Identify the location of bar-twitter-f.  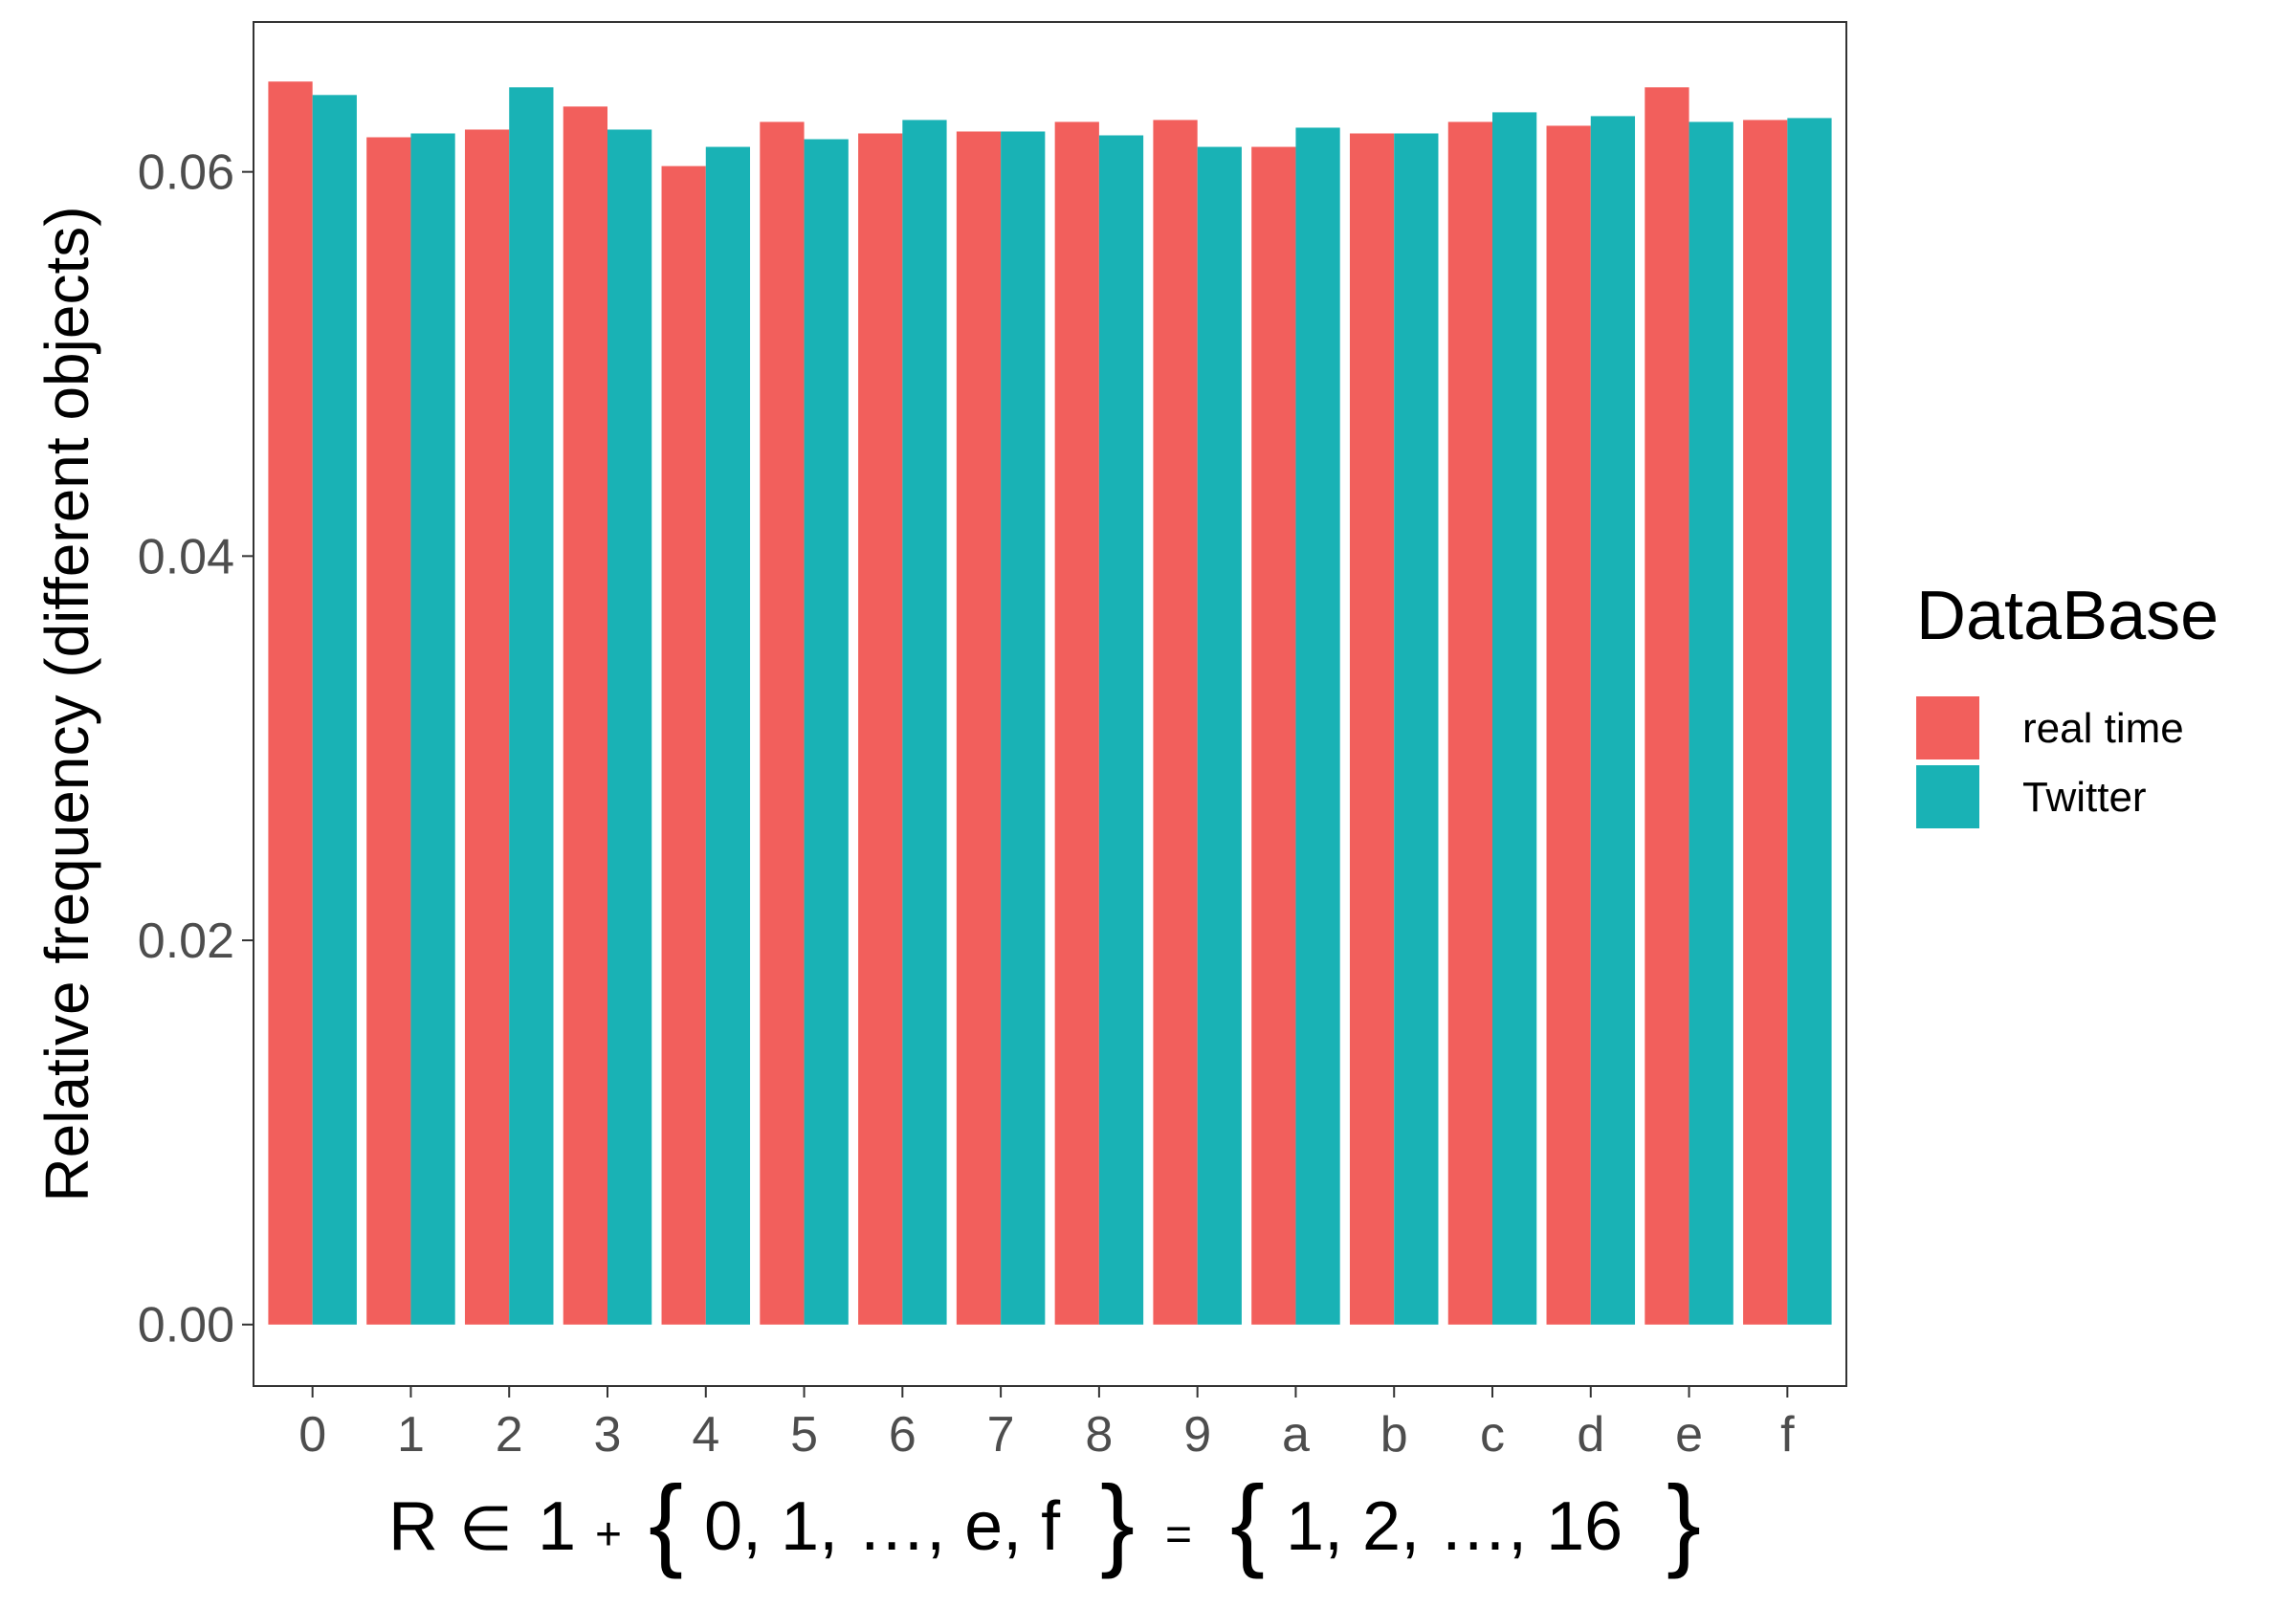
(1809, 721).